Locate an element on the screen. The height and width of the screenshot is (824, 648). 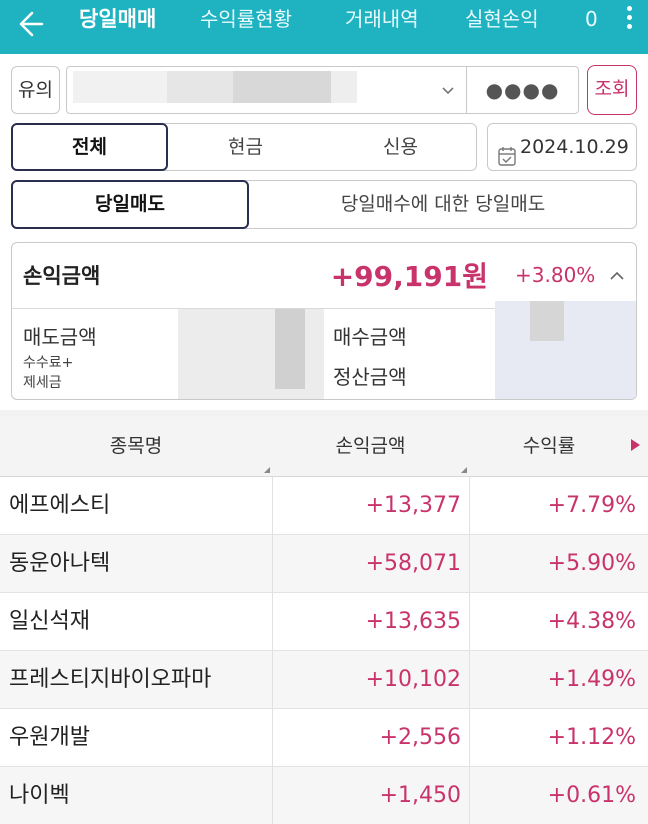
section-divider is located at coordinates (324, 413).